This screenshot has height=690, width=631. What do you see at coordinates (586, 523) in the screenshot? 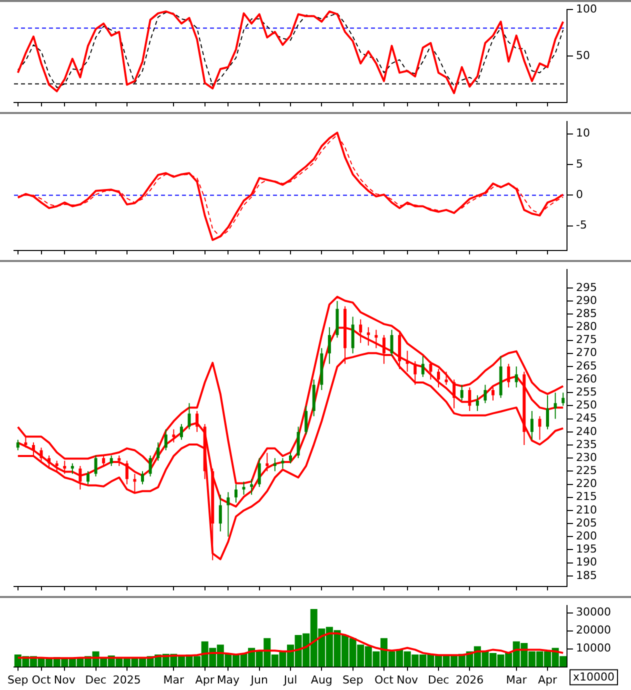
I see `y-tick-label: 205` at bounding box center [586, 523].